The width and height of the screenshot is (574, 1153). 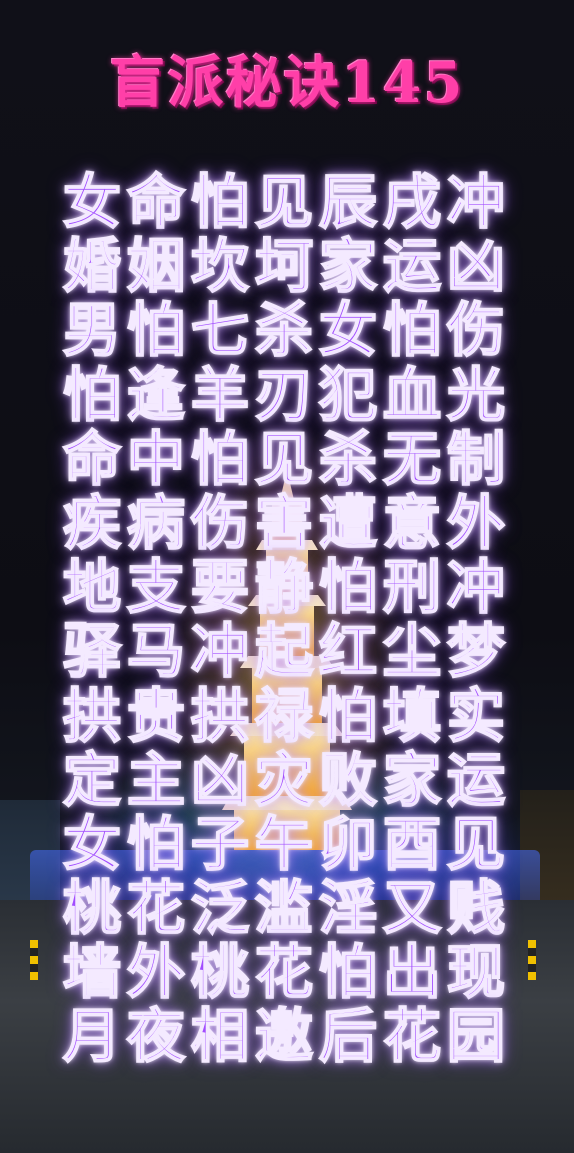 I want to click on poem-line: 桃花泛滥淫又贱, so click(x=286, y=908).